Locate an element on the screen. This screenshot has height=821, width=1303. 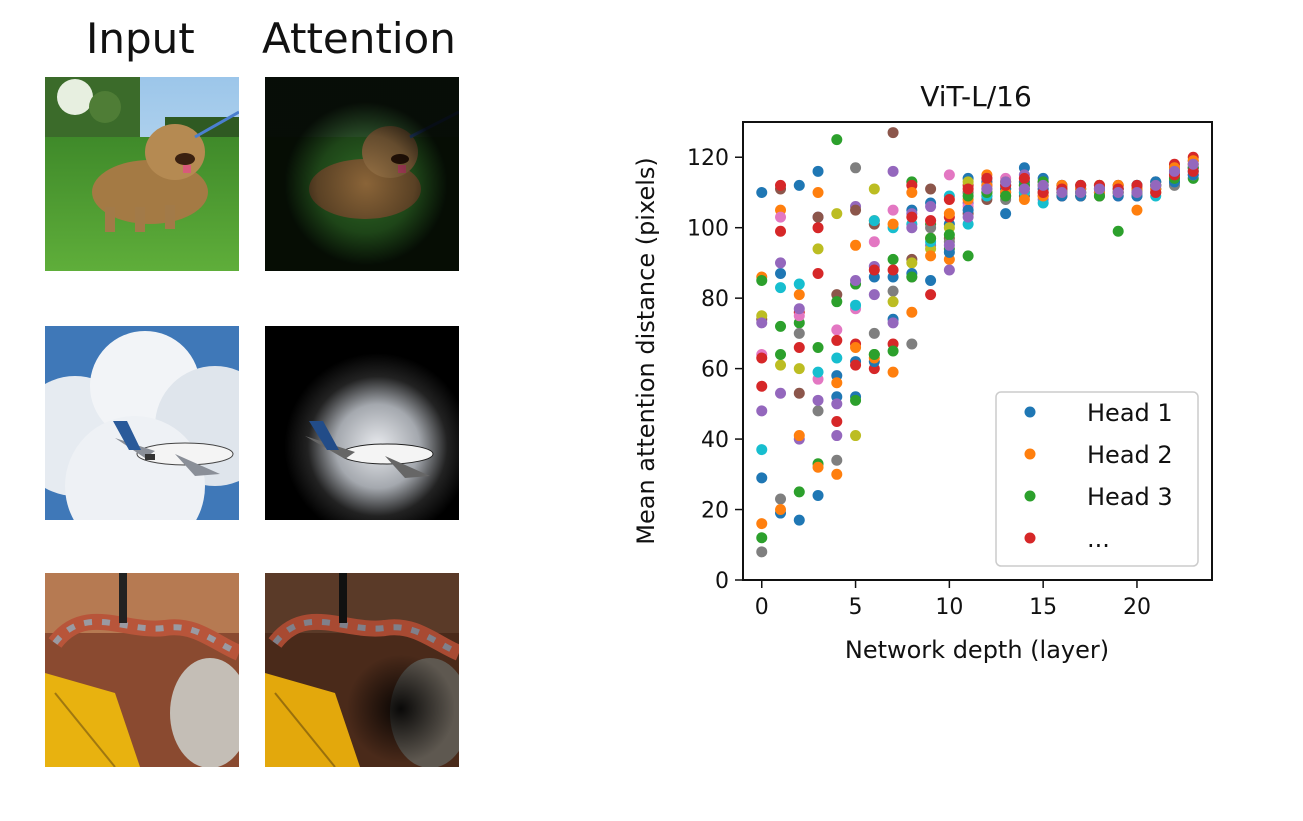
legend-label: Head 2 is located at coordinates (1130, 455).